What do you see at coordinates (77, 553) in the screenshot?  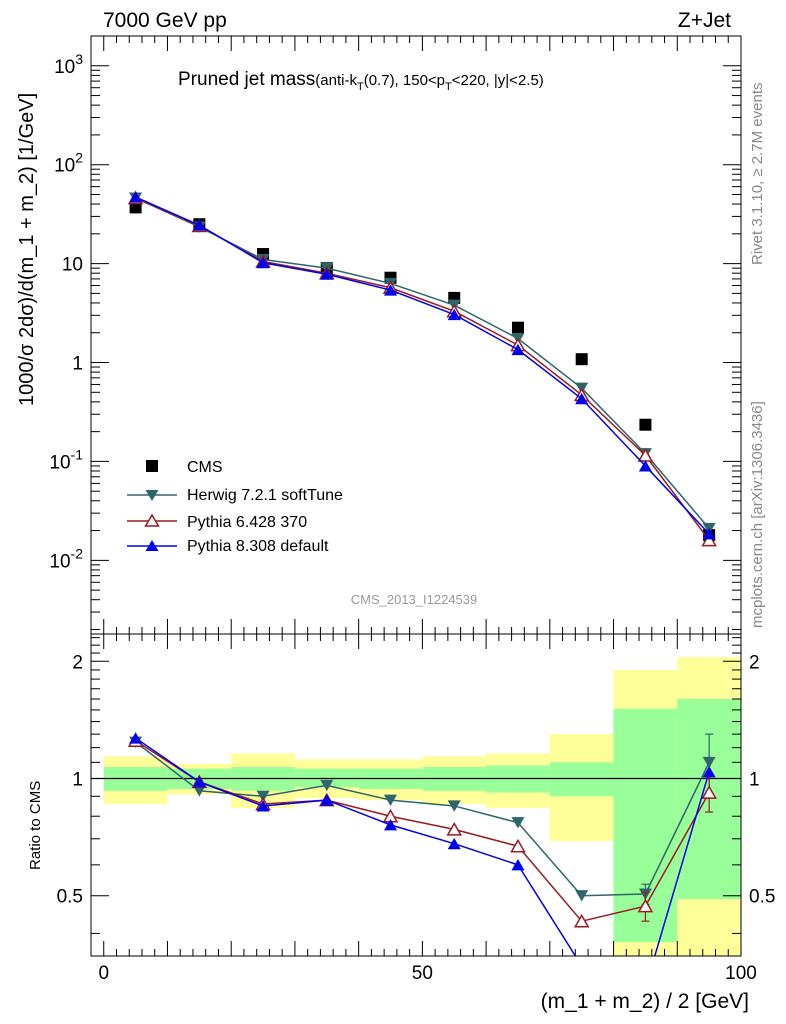 I see `upper-ytick-exp: -2` at bounding box center [77, 553].